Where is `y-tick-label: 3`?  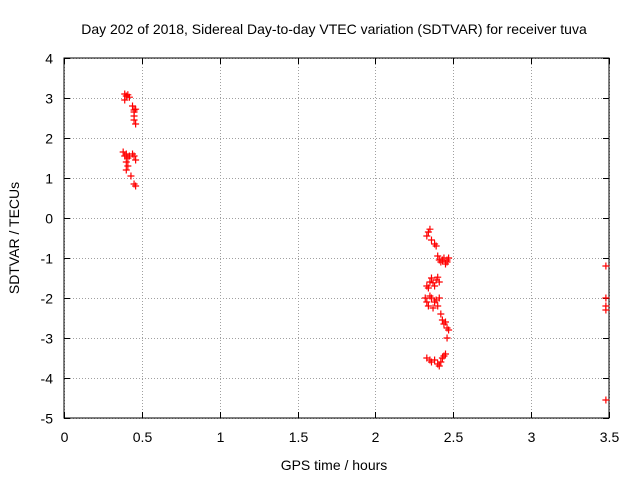 y-tick-label: 3 is located at coordinates (49, 99).